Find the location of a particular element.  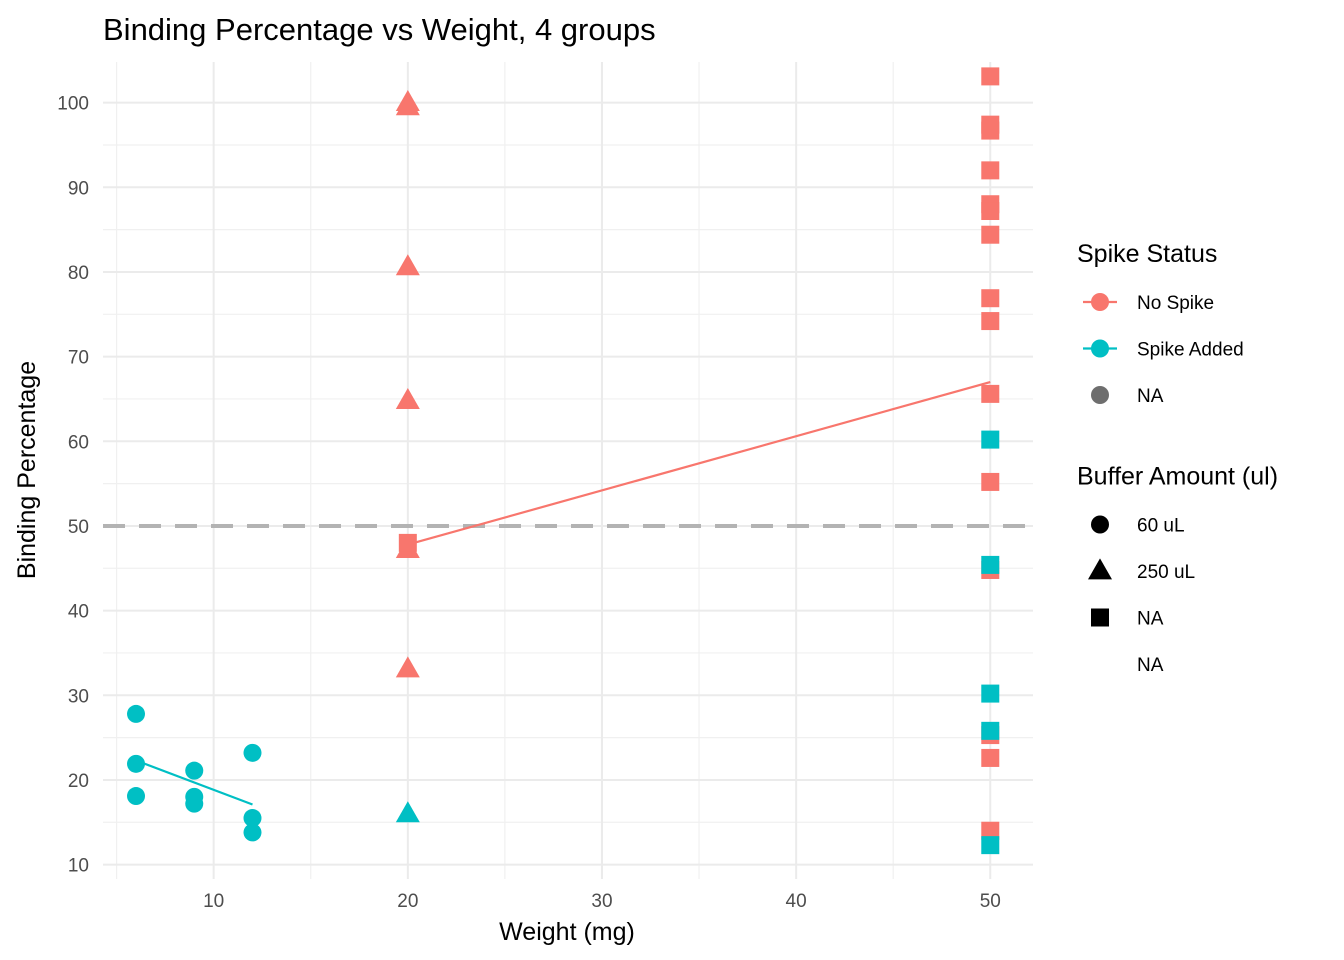

legend-label: No Spike is located at coordinates (1175, 303).